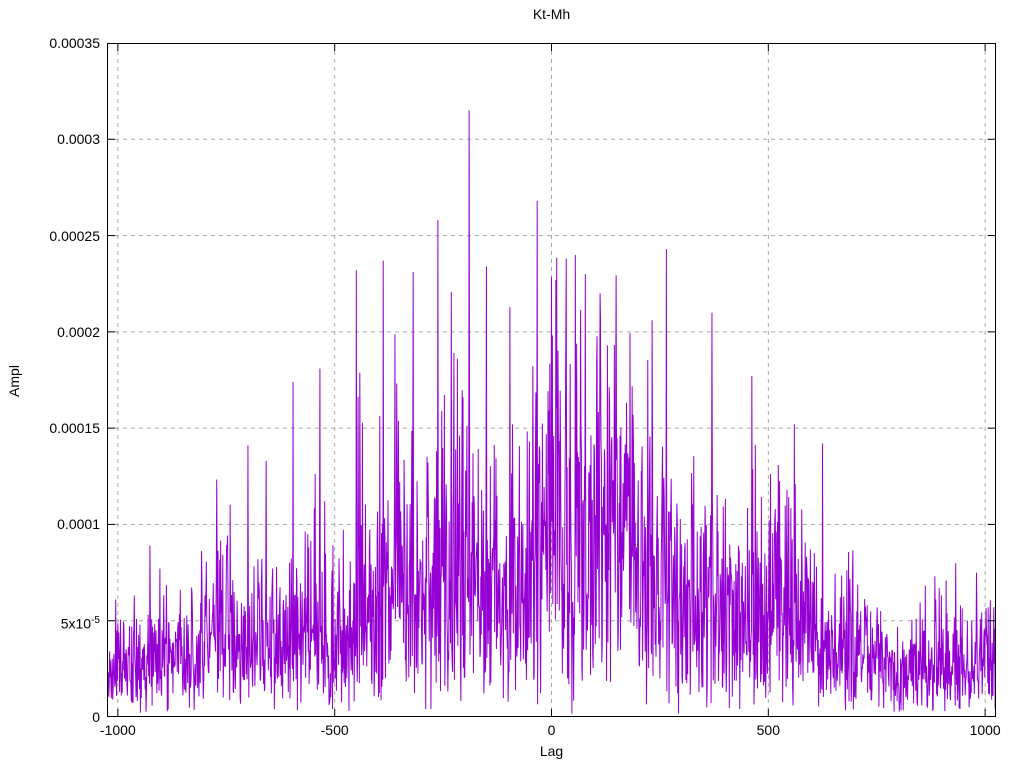  Describe the element at coordinates (768, 730) in the screenshot. I see `x-tick-label: 500` at that location.